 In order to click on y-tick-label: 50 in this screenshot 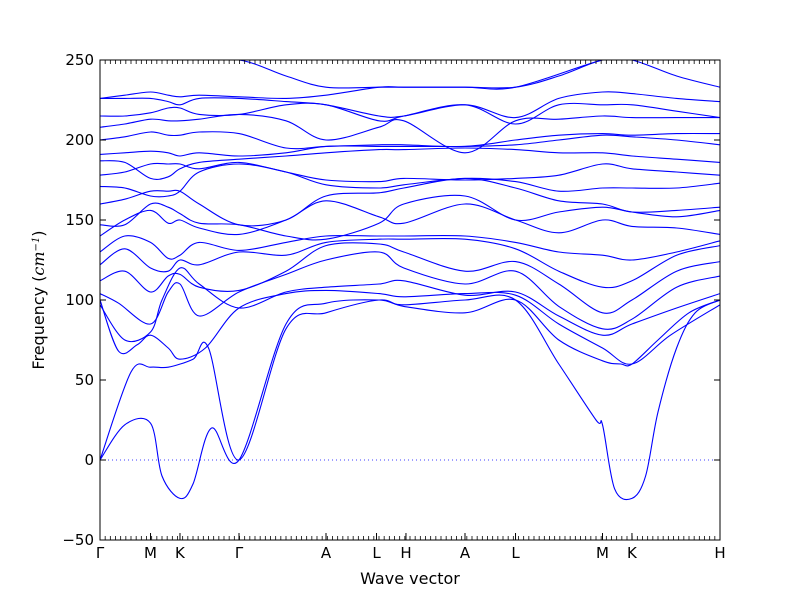, I will do `click(84, 380)`.